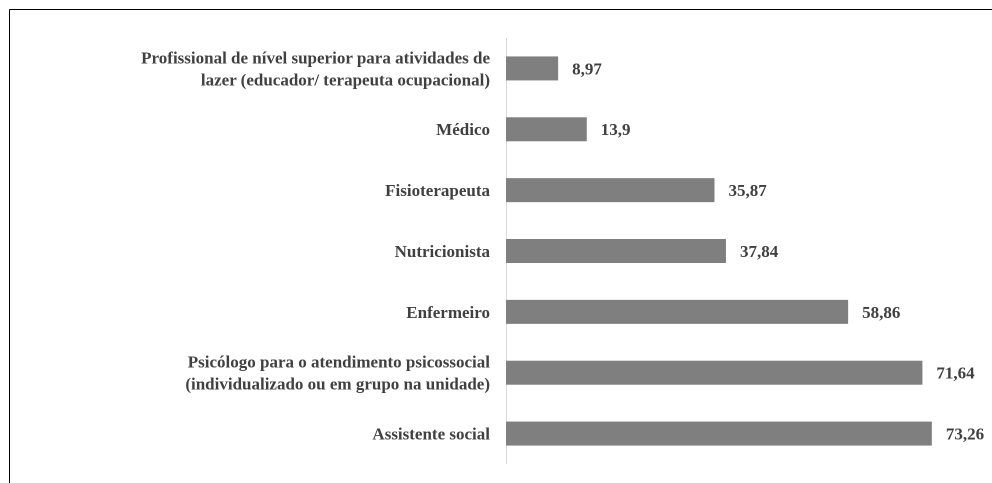 The image size is (992, 483). I want to click on category-label: Médico, so click(463, 129).